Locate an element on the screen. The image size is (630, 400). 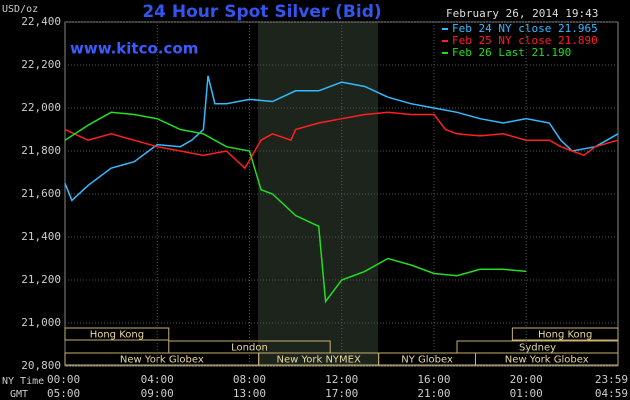
y-tick-label: 21,800 is located at coordinates (41, 150).